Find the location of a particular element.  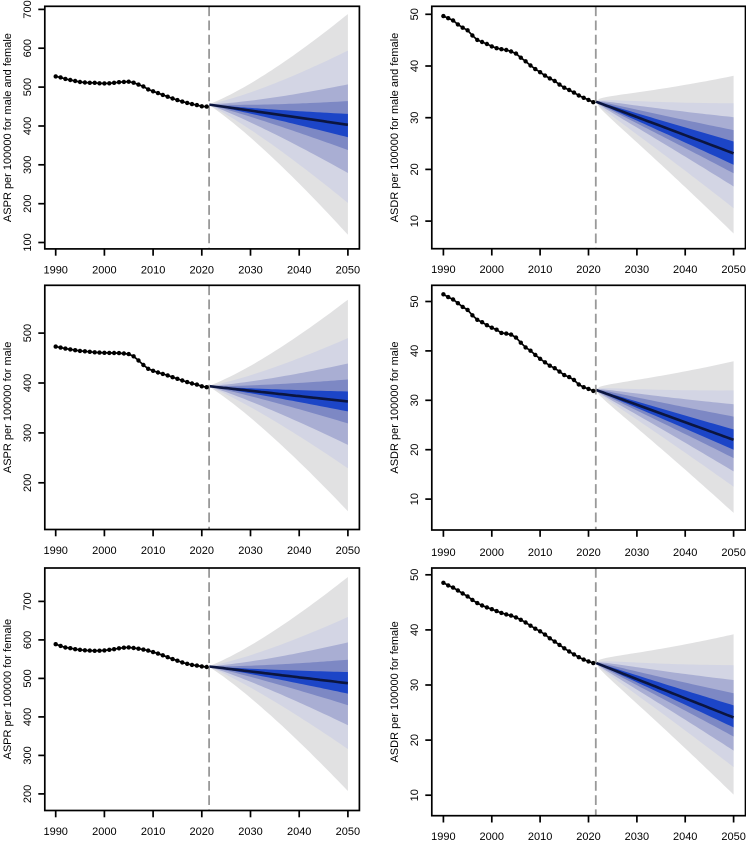

svg-text: ASPR per 100000 for female is located at coordinates (8, 689).